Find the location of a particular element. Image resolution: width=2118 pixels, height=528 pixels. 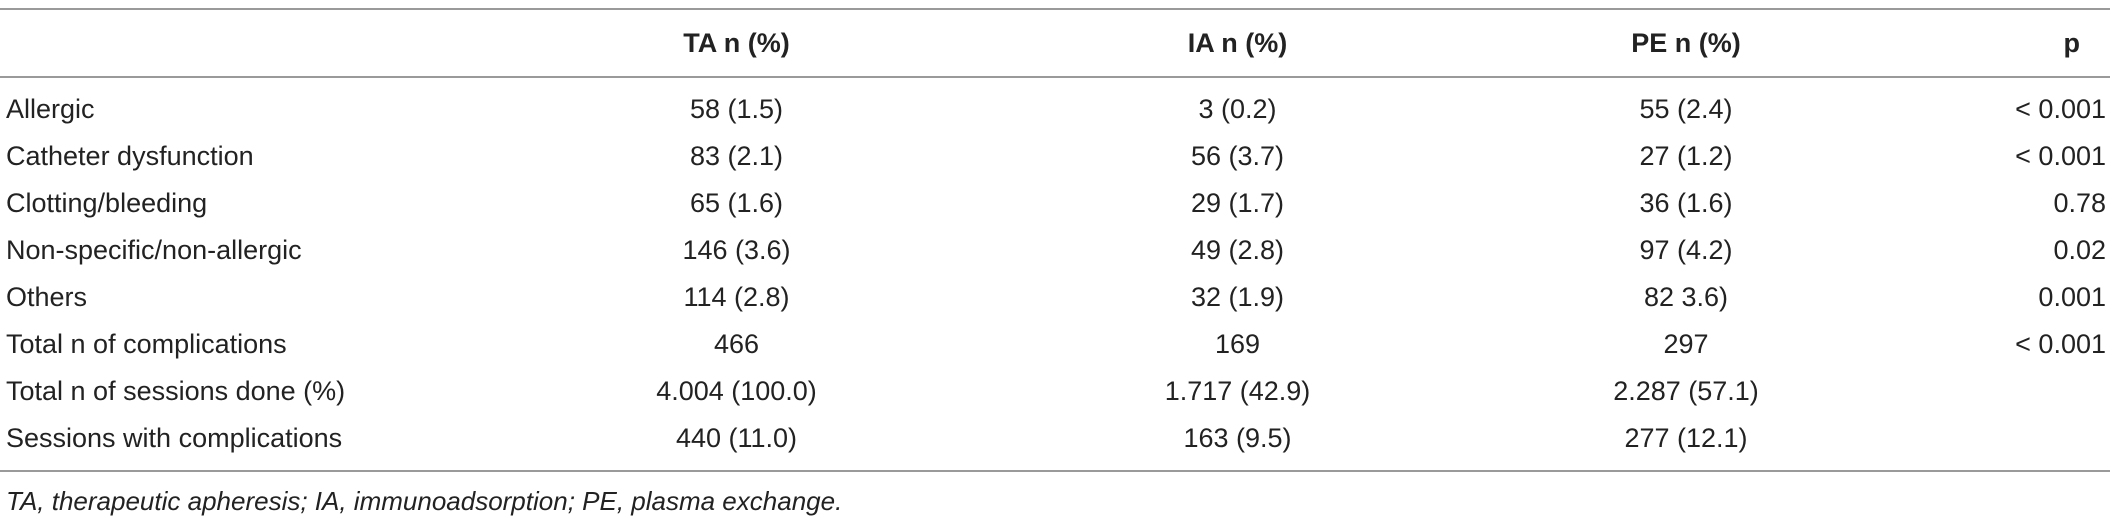

header-row: TA n (%) IA n (%) PE n (%) p is located at coordinates (1055, 43).